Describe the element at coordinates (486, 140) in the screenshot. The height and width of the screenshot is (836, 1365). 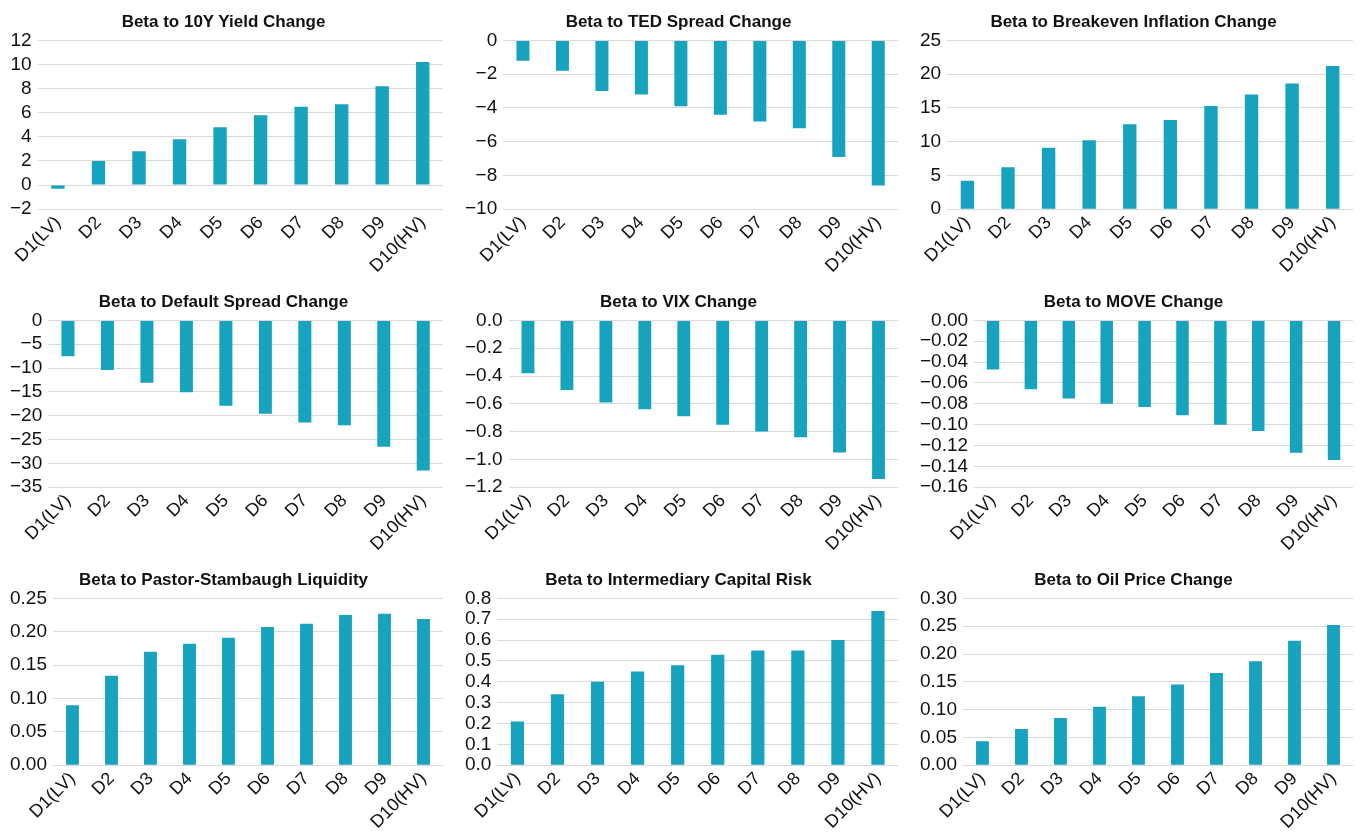
I see `y-tick-label: −6` at that location.